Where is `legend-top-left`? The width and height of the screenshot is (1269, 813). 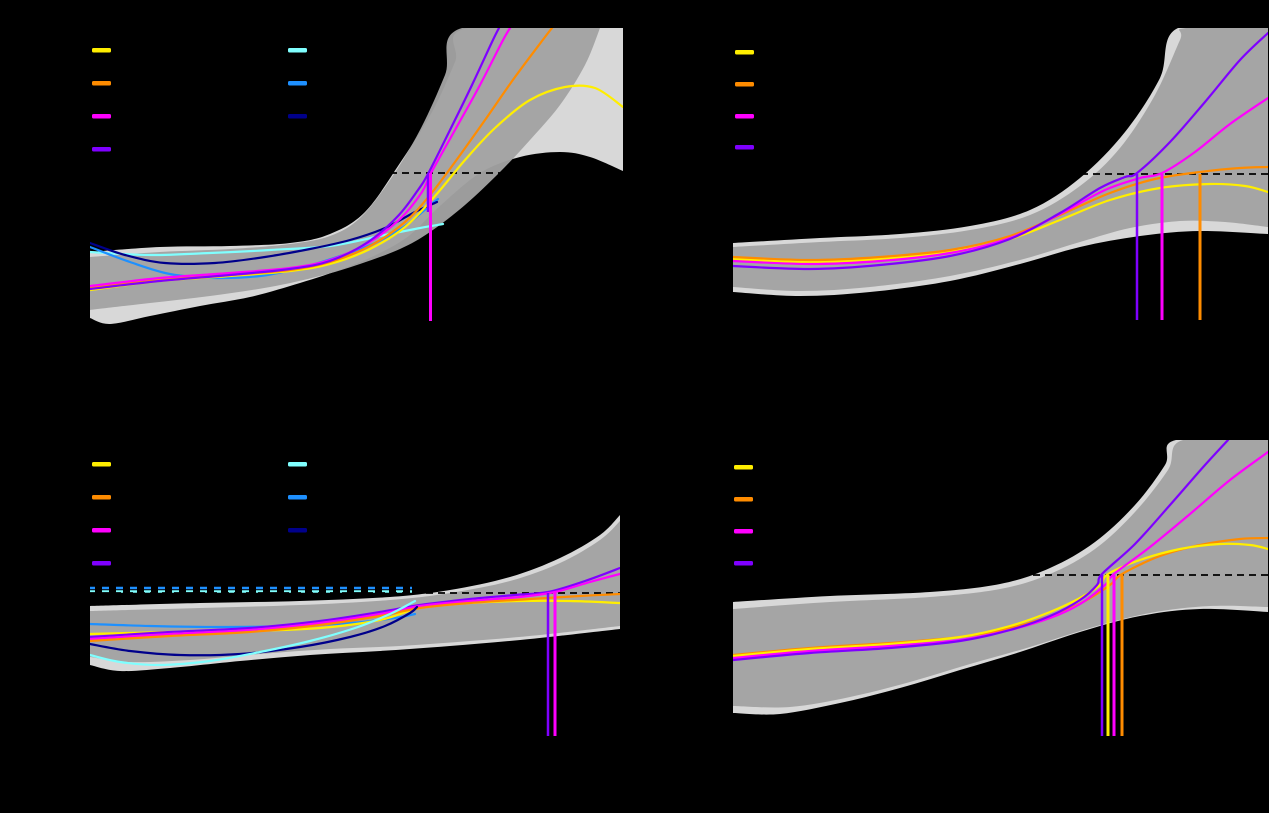 legend-top-left is located at coordinates (199, 100).